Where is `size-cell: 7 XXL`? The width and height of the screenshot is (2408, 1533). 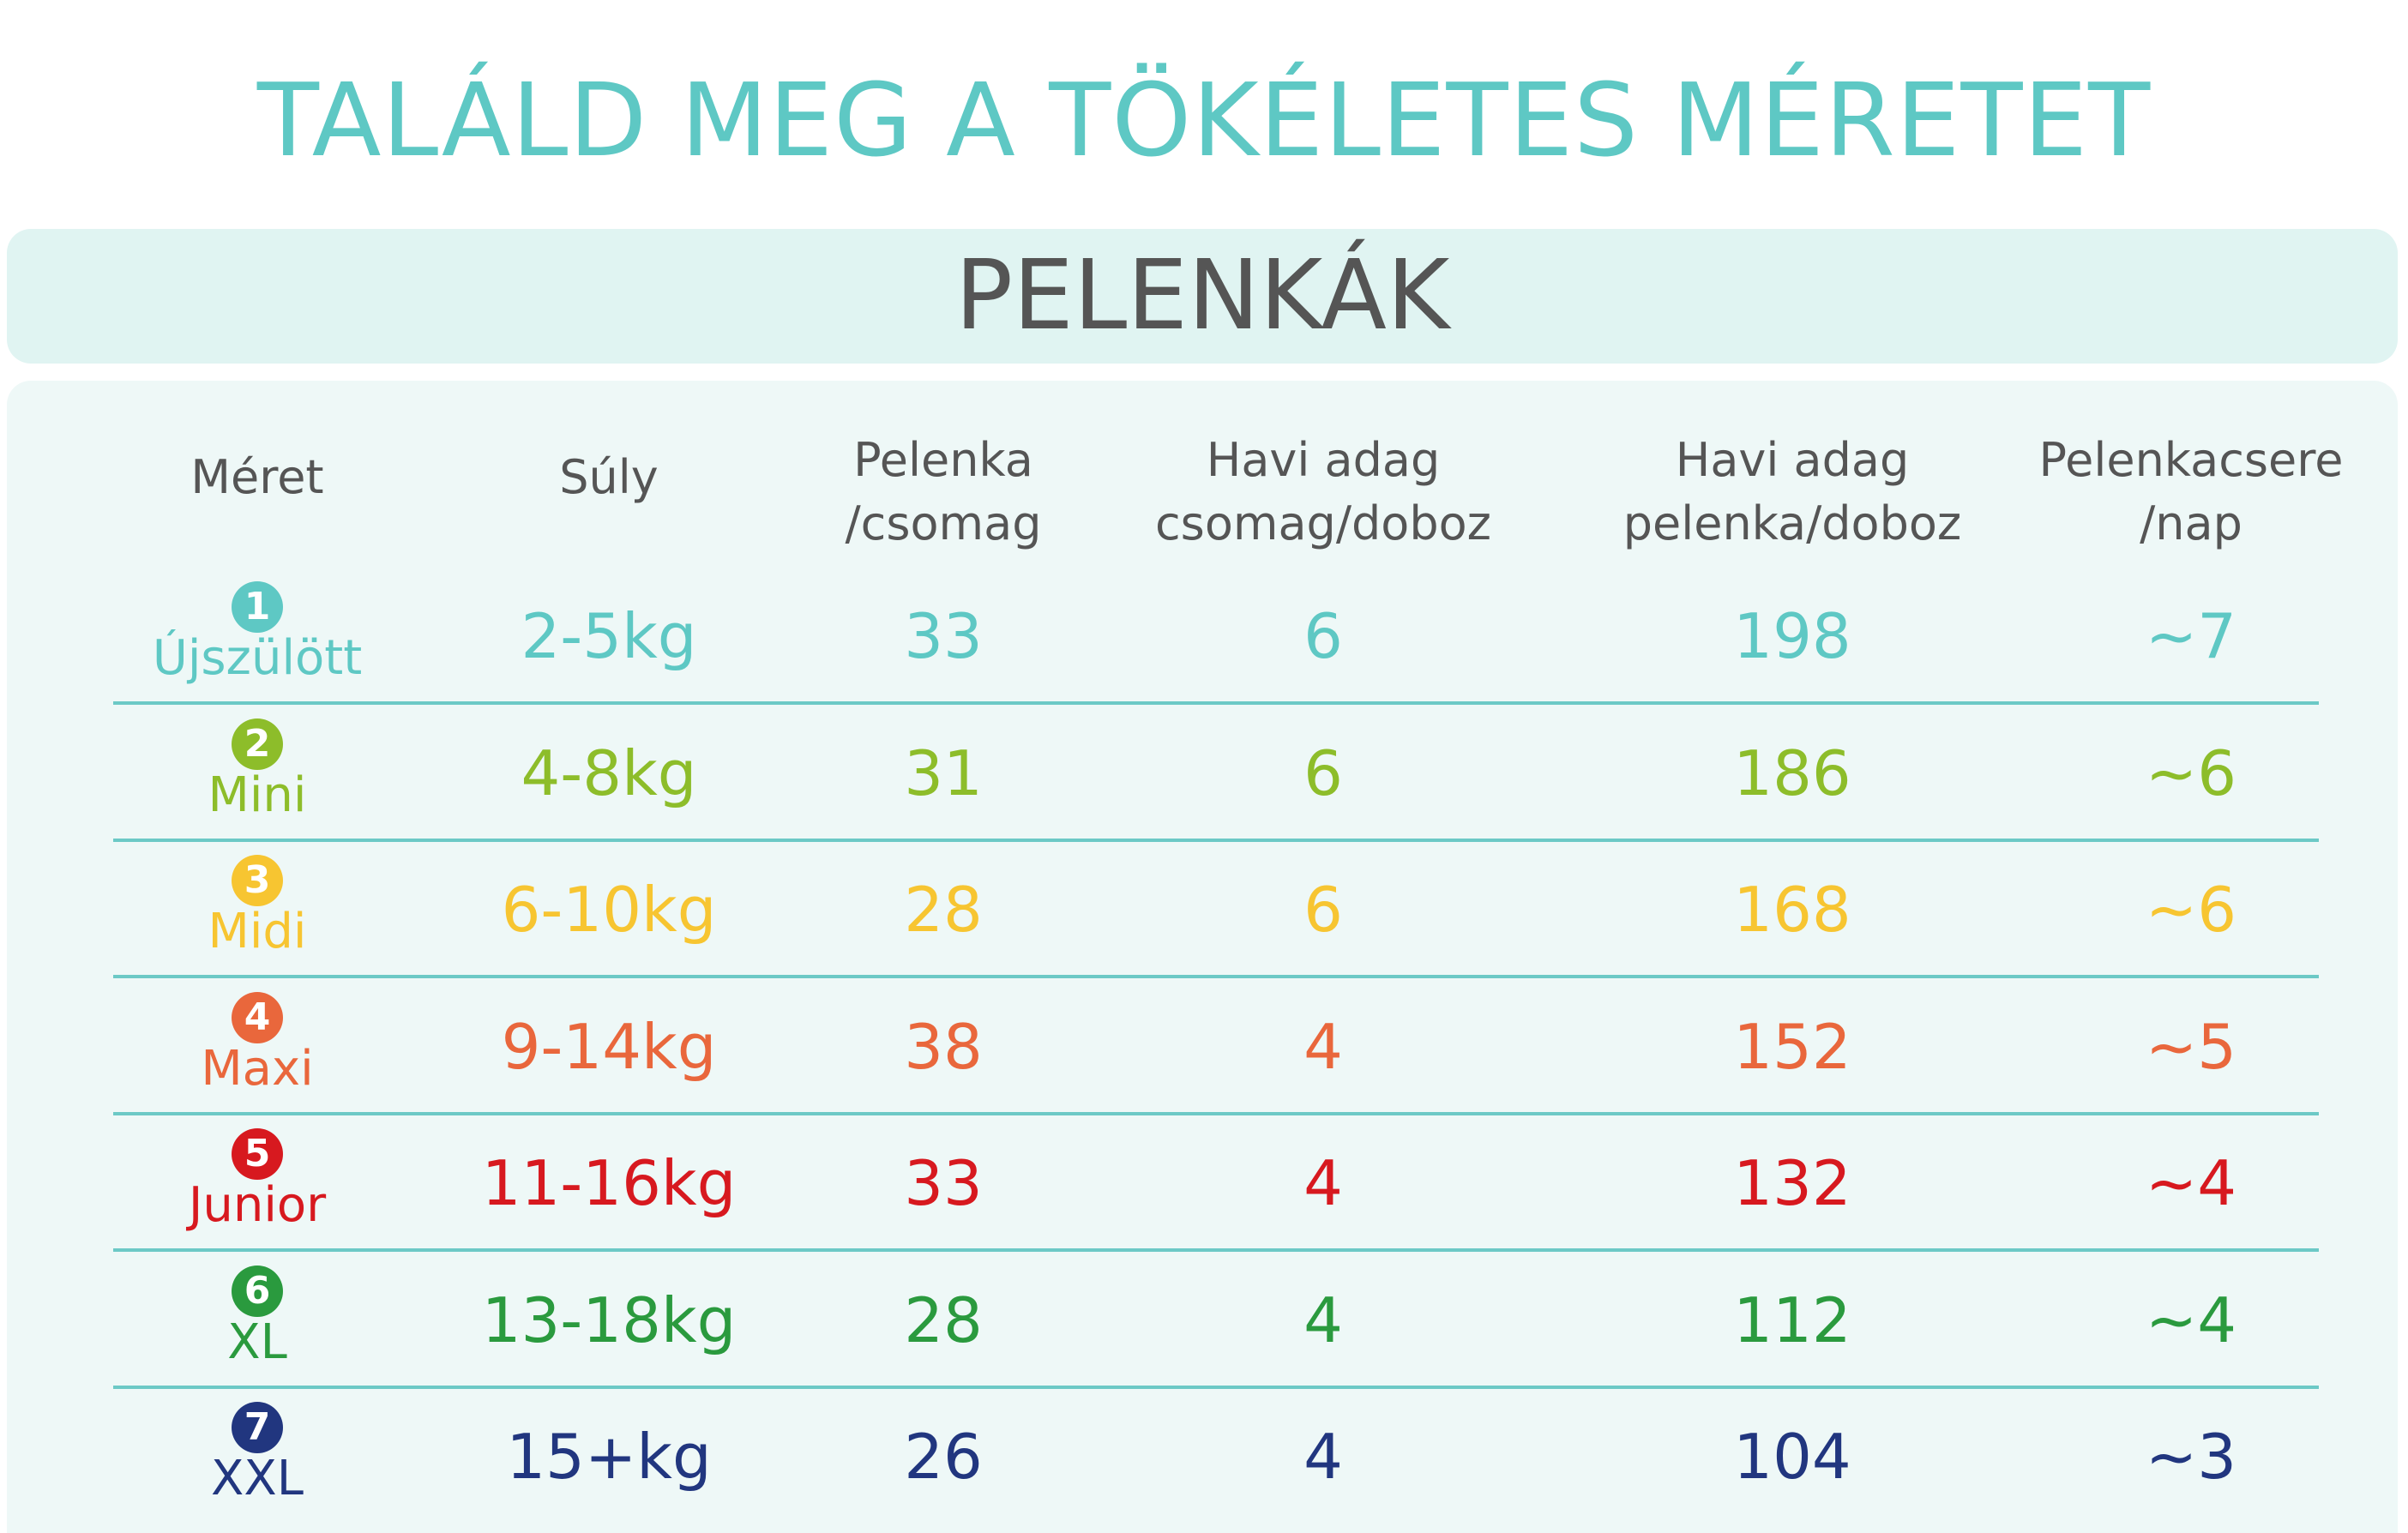 size-cell: 7 XXL is located at coordinates (257, 1454).